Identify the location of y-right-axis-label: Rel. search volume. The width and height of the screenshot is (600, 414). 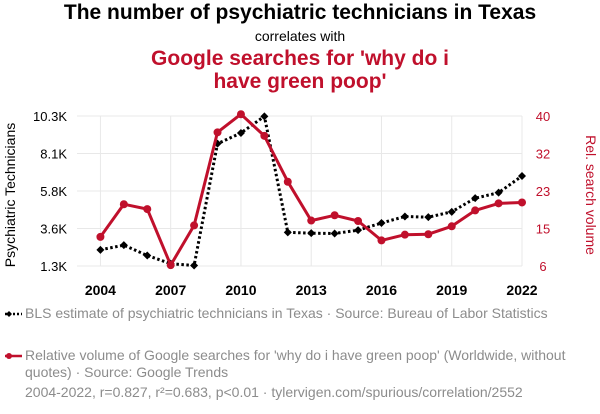
(591, 195).